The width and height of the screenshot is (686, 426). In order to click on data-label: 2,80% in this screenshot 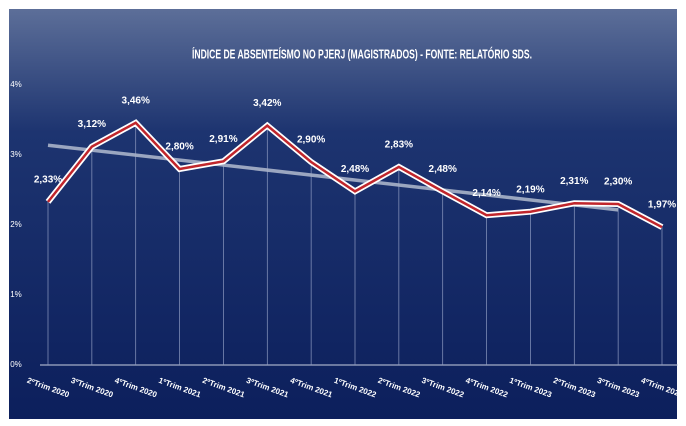, I will do `click(179, 147)`.